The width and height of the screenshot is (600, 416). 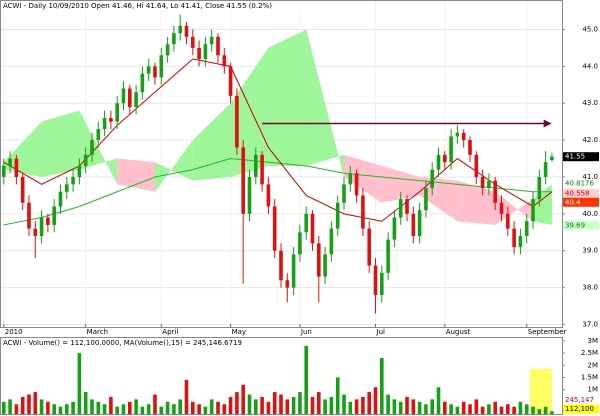 I want to click on y-tick-label: 45.0, so click(x=590, y=29).